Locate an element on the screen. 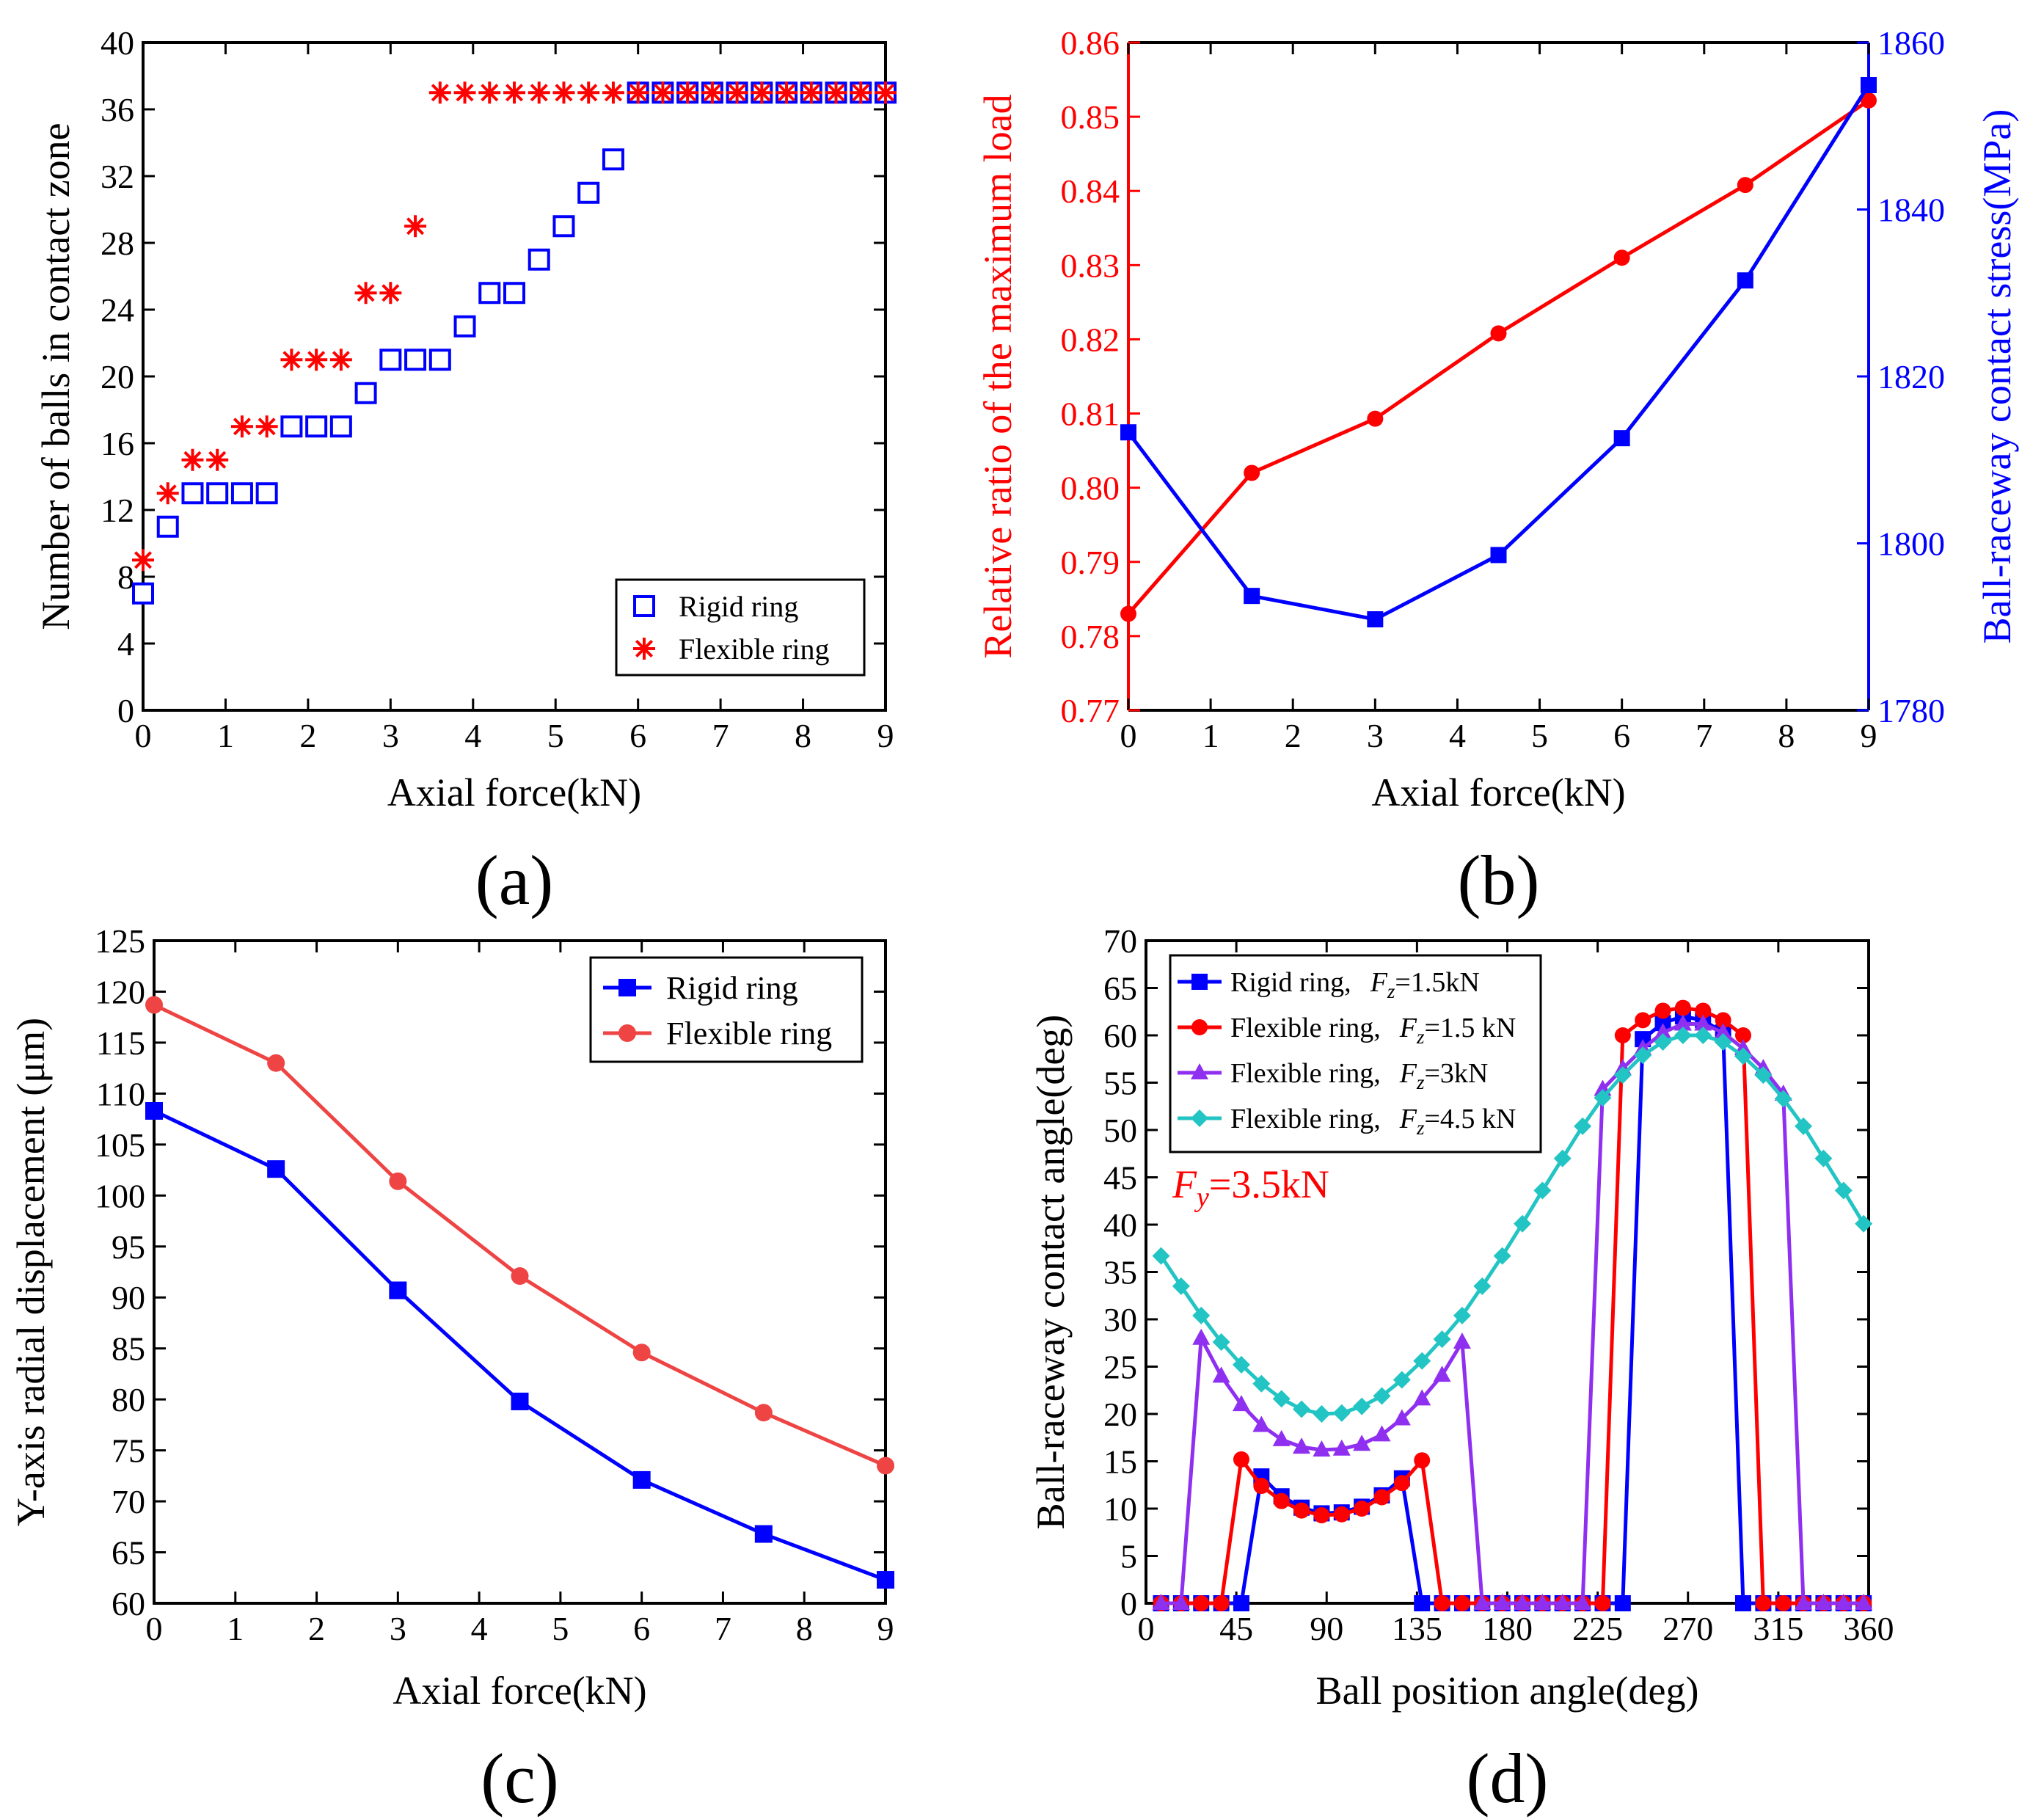 The height and width of the screenshot is (1819, 2044). y-tick-label: 50 is located at coordinates (1120, 1130).